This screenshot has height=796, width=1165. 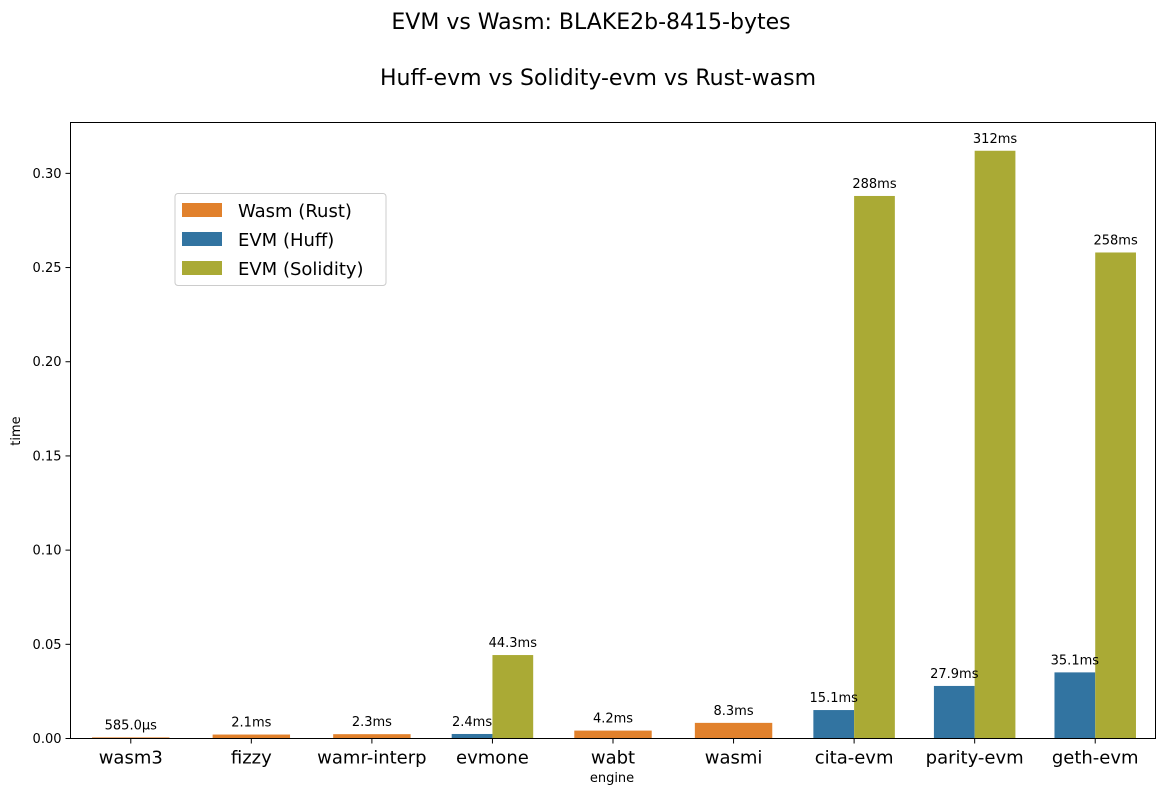 I want to click on legend-label: EVM (Solidity), so click(x=301, y=269).